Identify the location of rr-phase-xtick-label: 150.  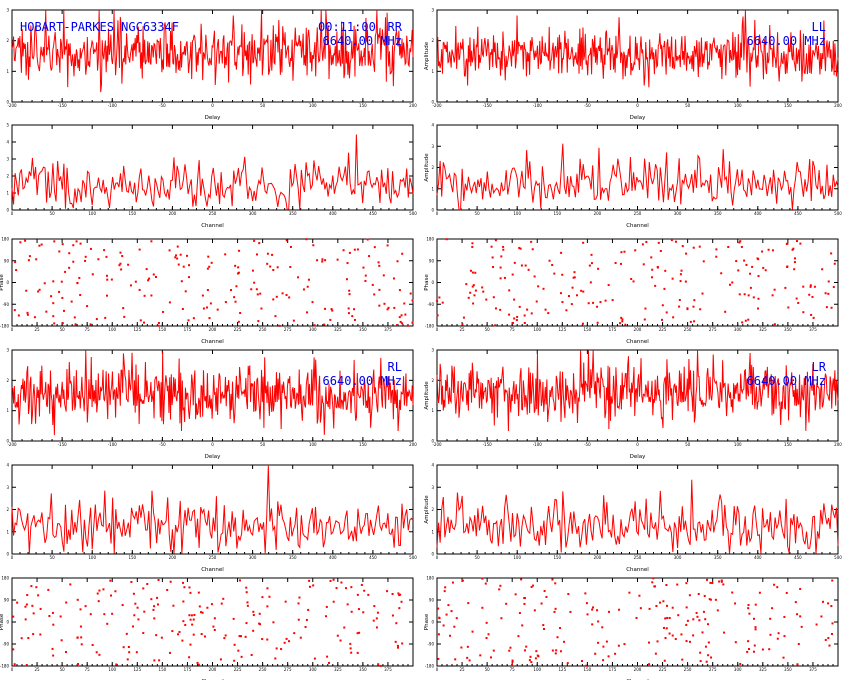
(163, 329).